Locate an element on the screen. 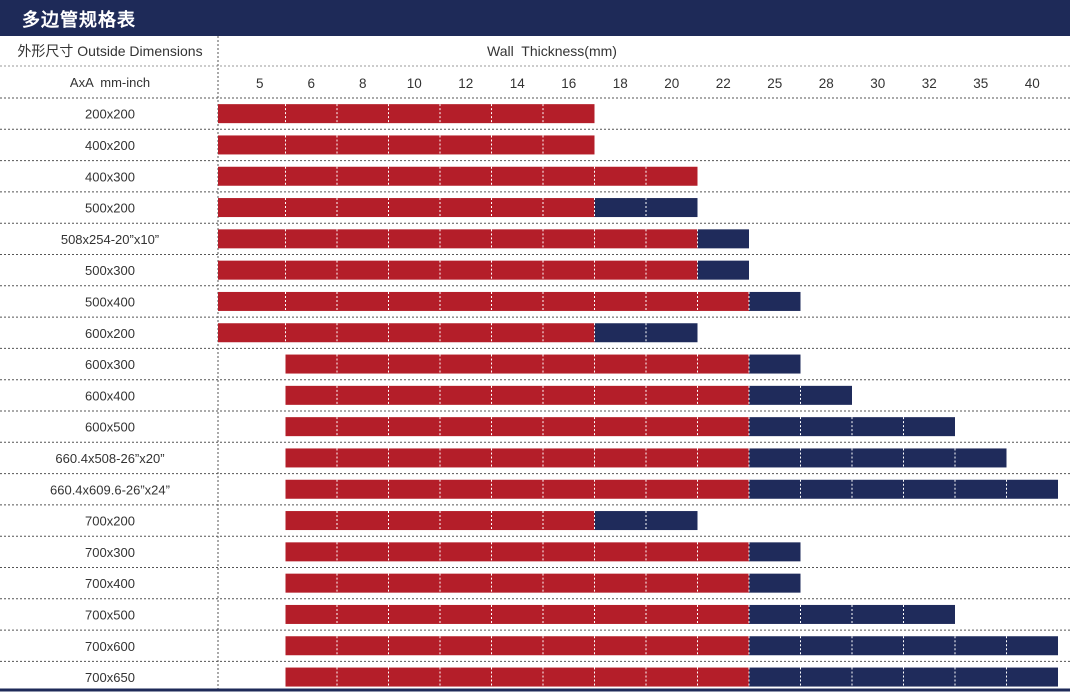  x-tick-label: 5 is located at coordinates (260, 83).